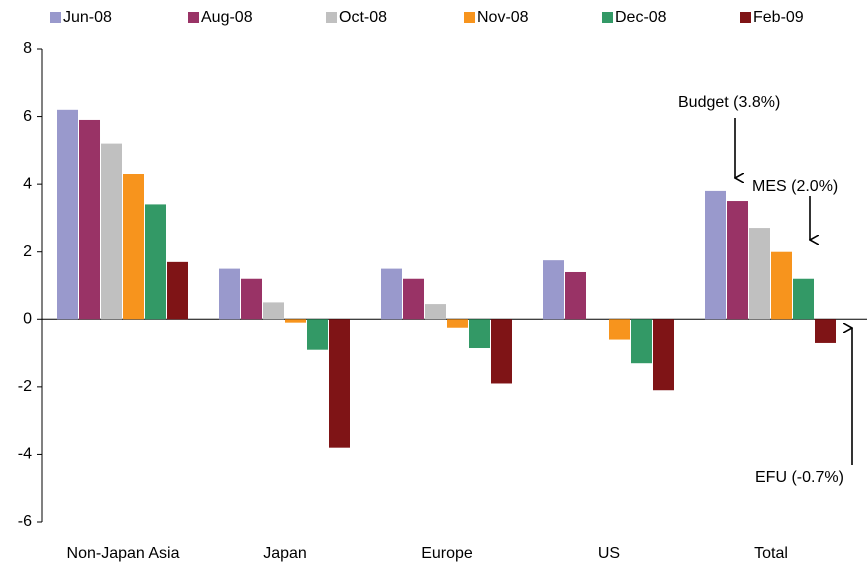  What do you see at coordinates (27, 183) in the screenshot?
I see `y-tick-label: 4` at bounding box center [27, 183].